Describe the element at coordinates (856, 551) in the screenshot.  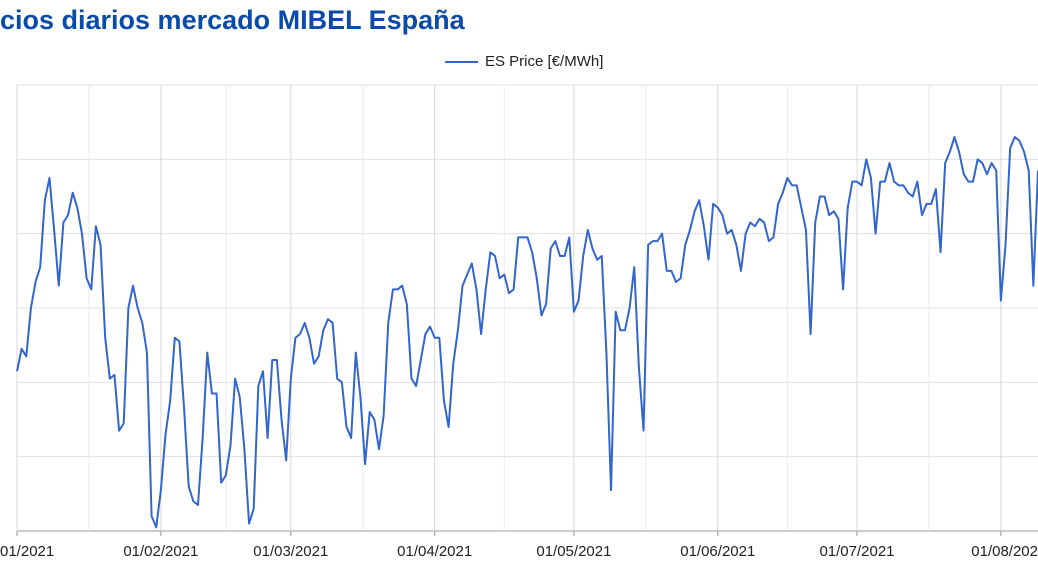
I see `x-tick-label: 01/07/2021` at that location.